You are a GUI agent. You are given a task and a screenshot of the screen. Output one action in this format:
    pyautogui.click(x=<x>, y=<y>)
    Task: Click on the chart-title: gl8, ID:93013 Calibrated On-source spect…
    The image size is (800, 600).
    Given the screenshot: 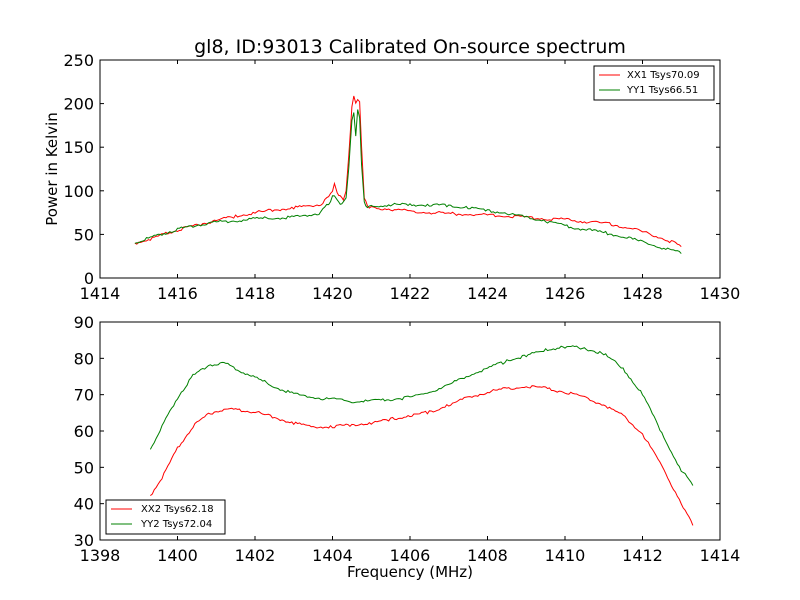 What is the action you would take?
    pyautogui.click(x=410, y=47)
    